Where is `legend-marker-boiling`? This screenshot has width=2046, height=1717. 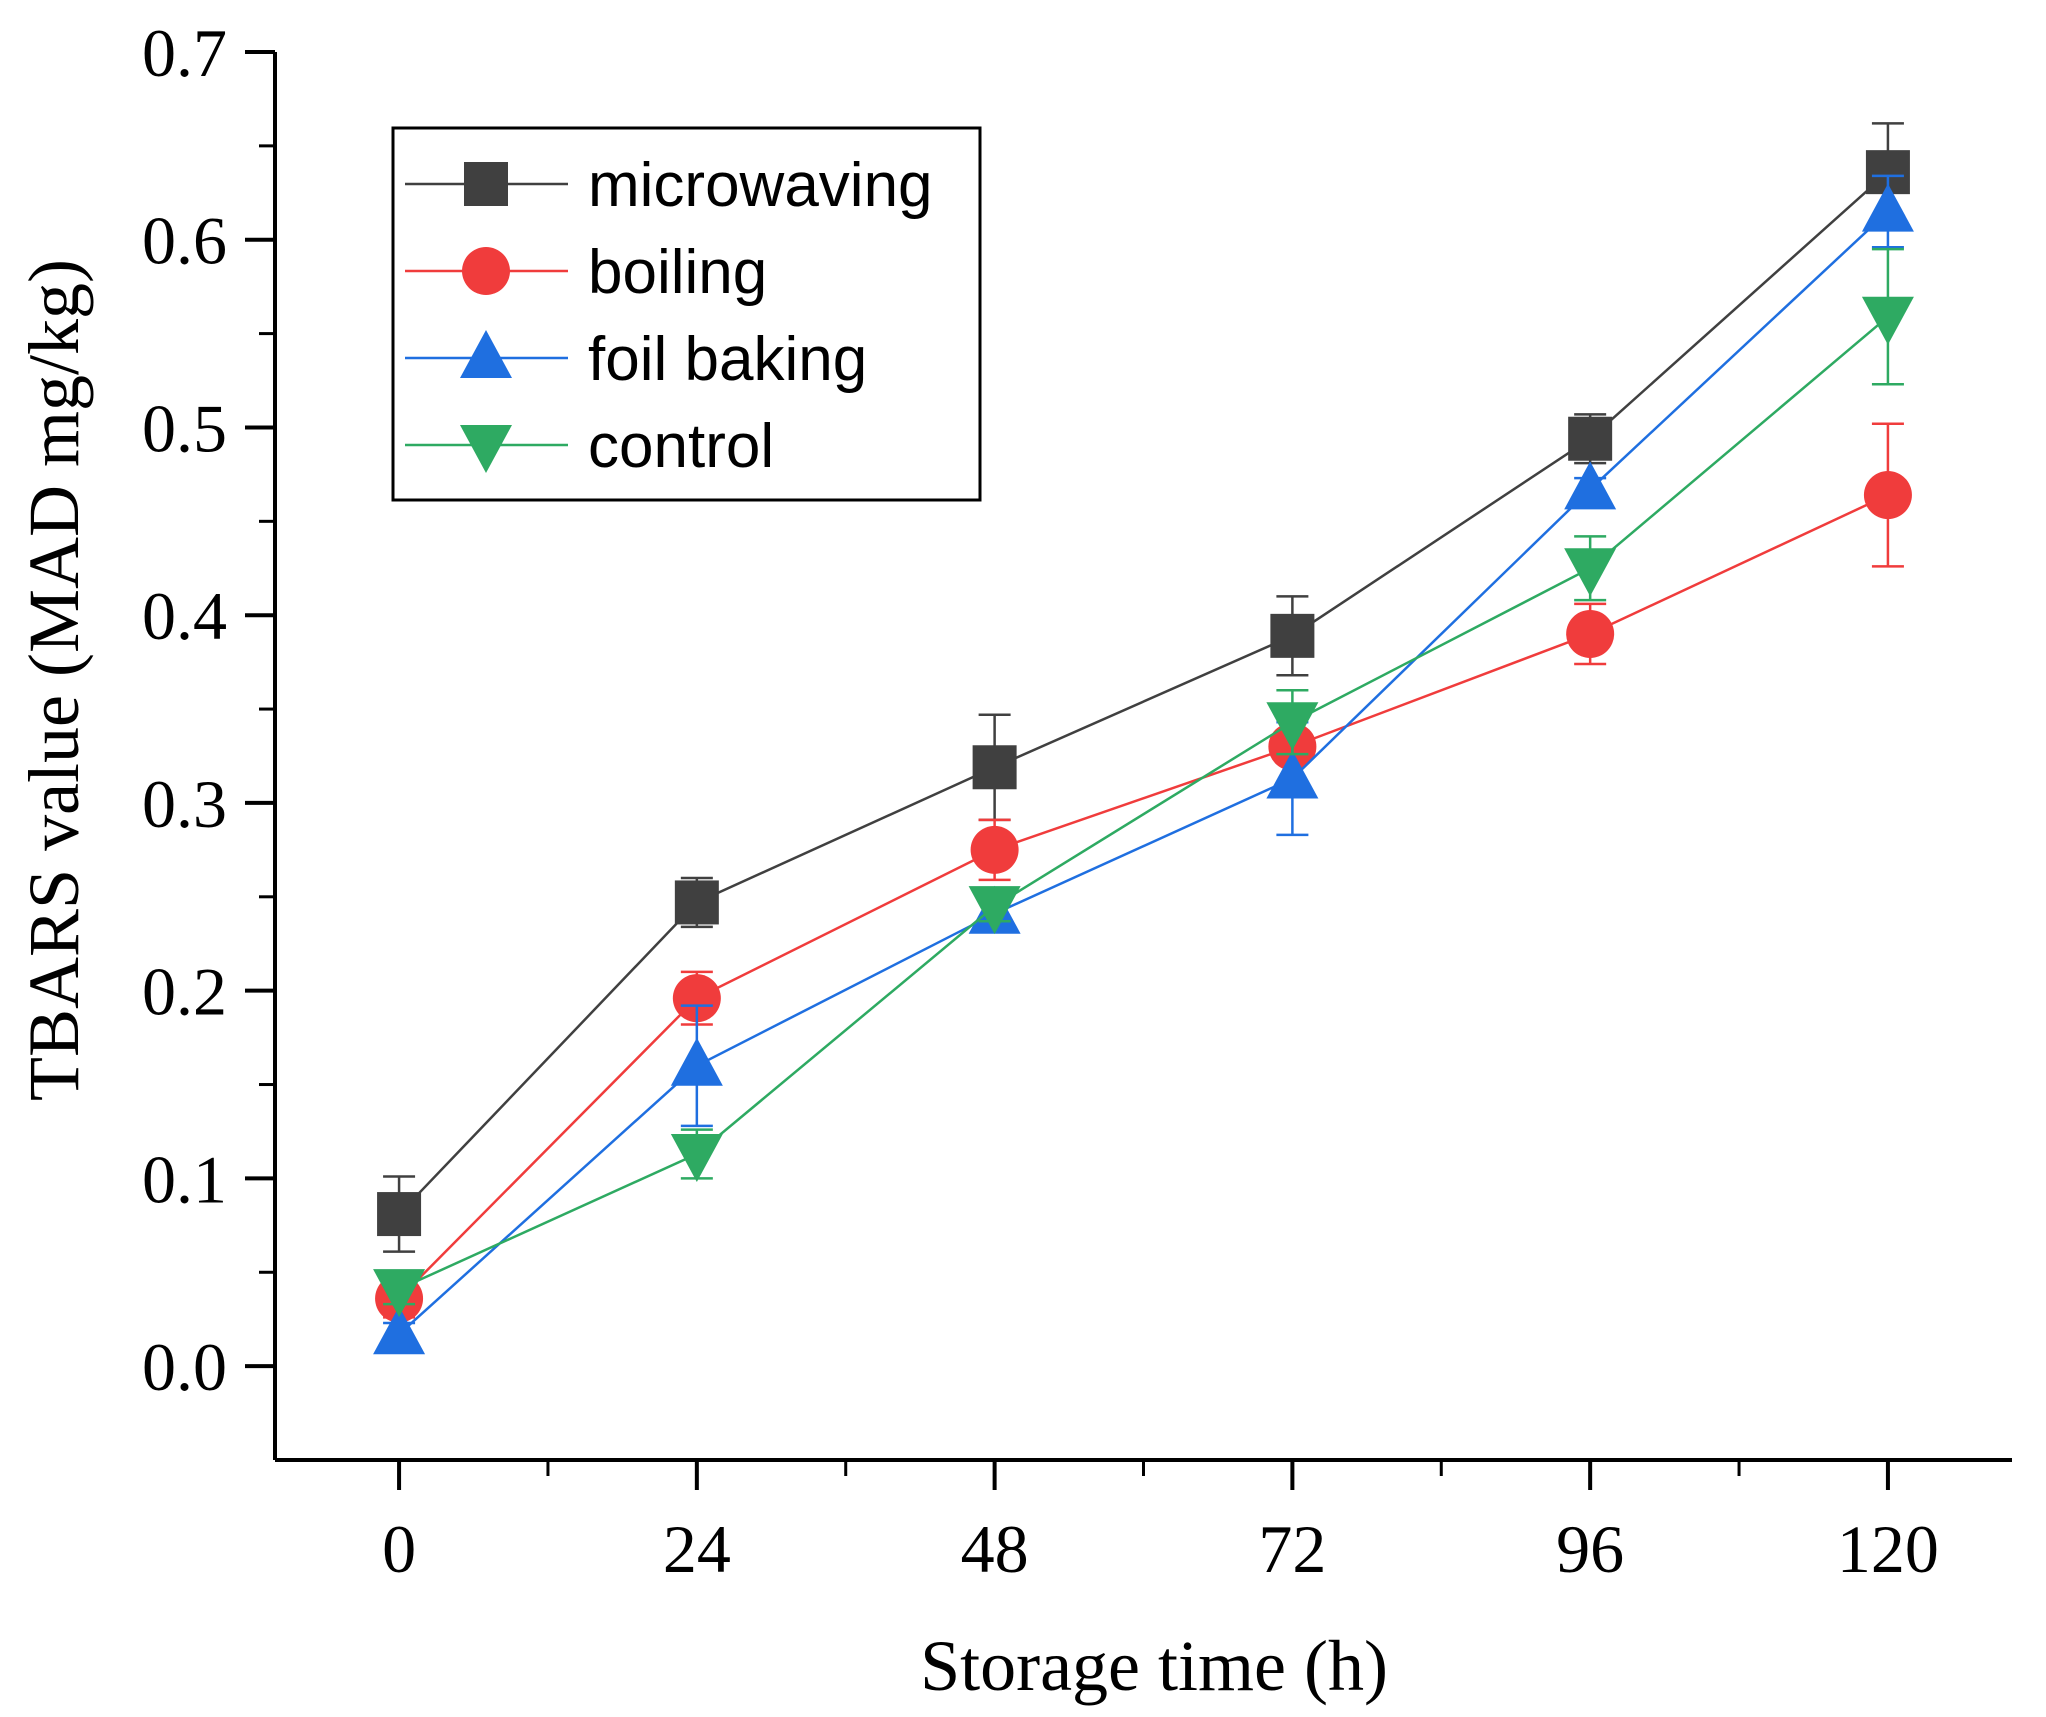
legend-marker-boiling is located at coordinates (486, 271).